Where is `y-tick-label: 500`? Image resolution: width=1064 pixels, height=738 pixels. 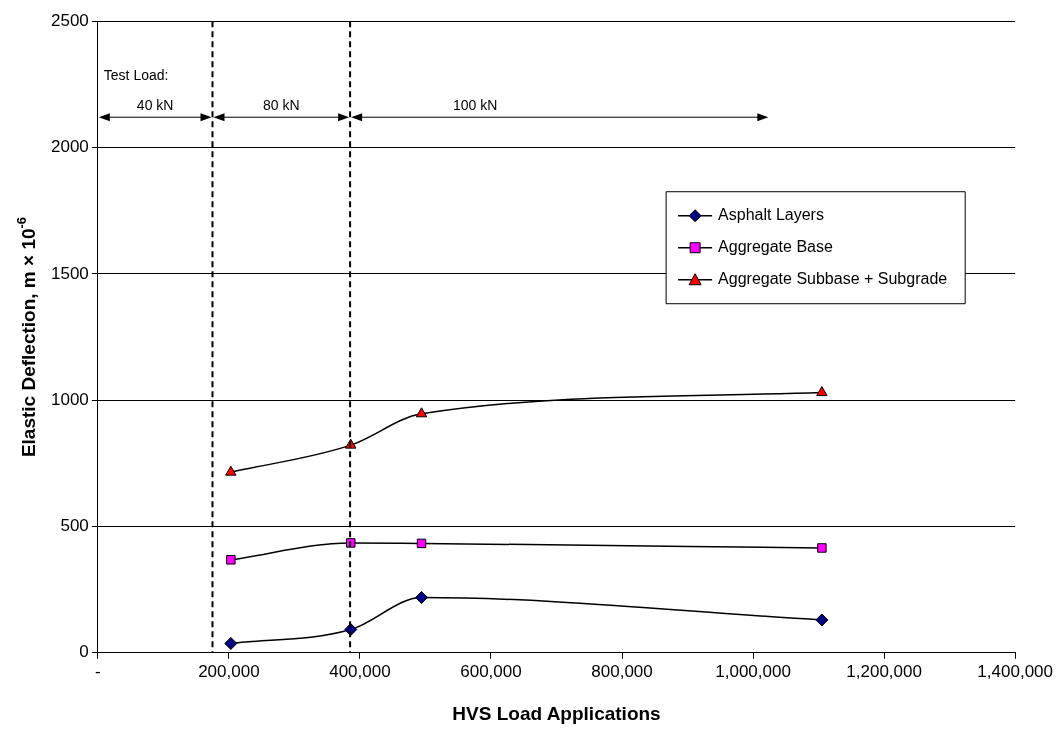
y-tick-label: 500 is located at coordinates (74, 526).